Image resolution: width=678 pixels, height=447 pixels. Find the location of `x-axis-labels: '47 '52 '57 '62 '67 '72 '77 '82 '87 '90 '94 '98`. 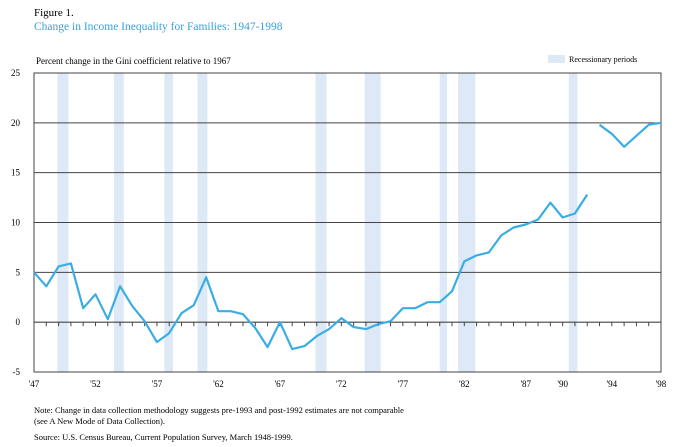

x-axis-labels: '47 '52 '57 '62 '67 '72 '77 '82 '87 '90 '94 '98 is located at coordinates (348, 384).